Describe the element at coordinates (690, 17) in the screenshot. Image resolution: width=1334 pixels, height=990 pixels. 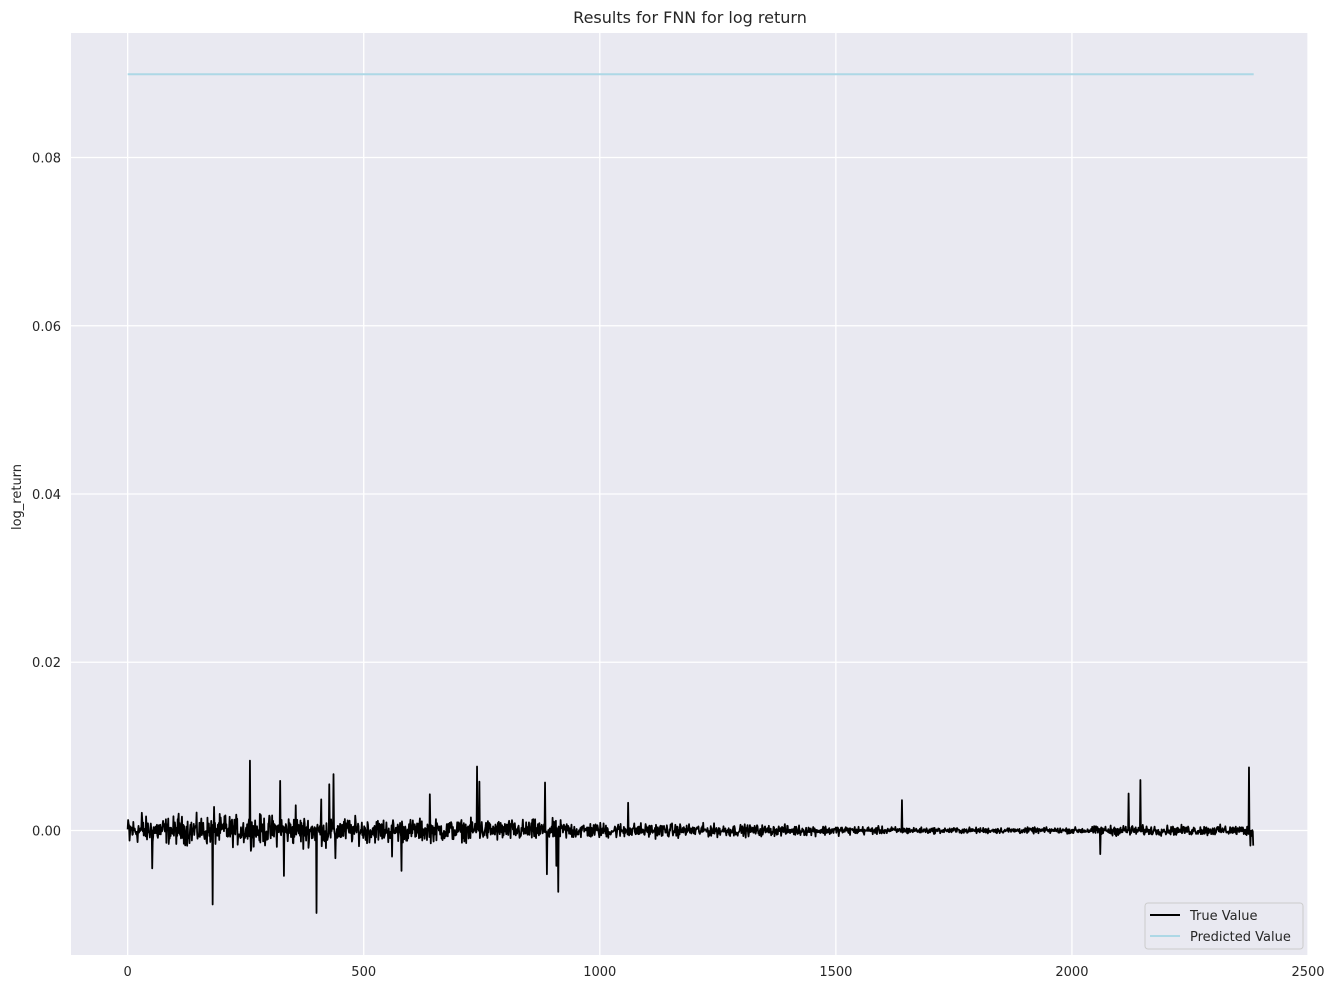
I see `chart-title: Results for FNN for log return` at that location.